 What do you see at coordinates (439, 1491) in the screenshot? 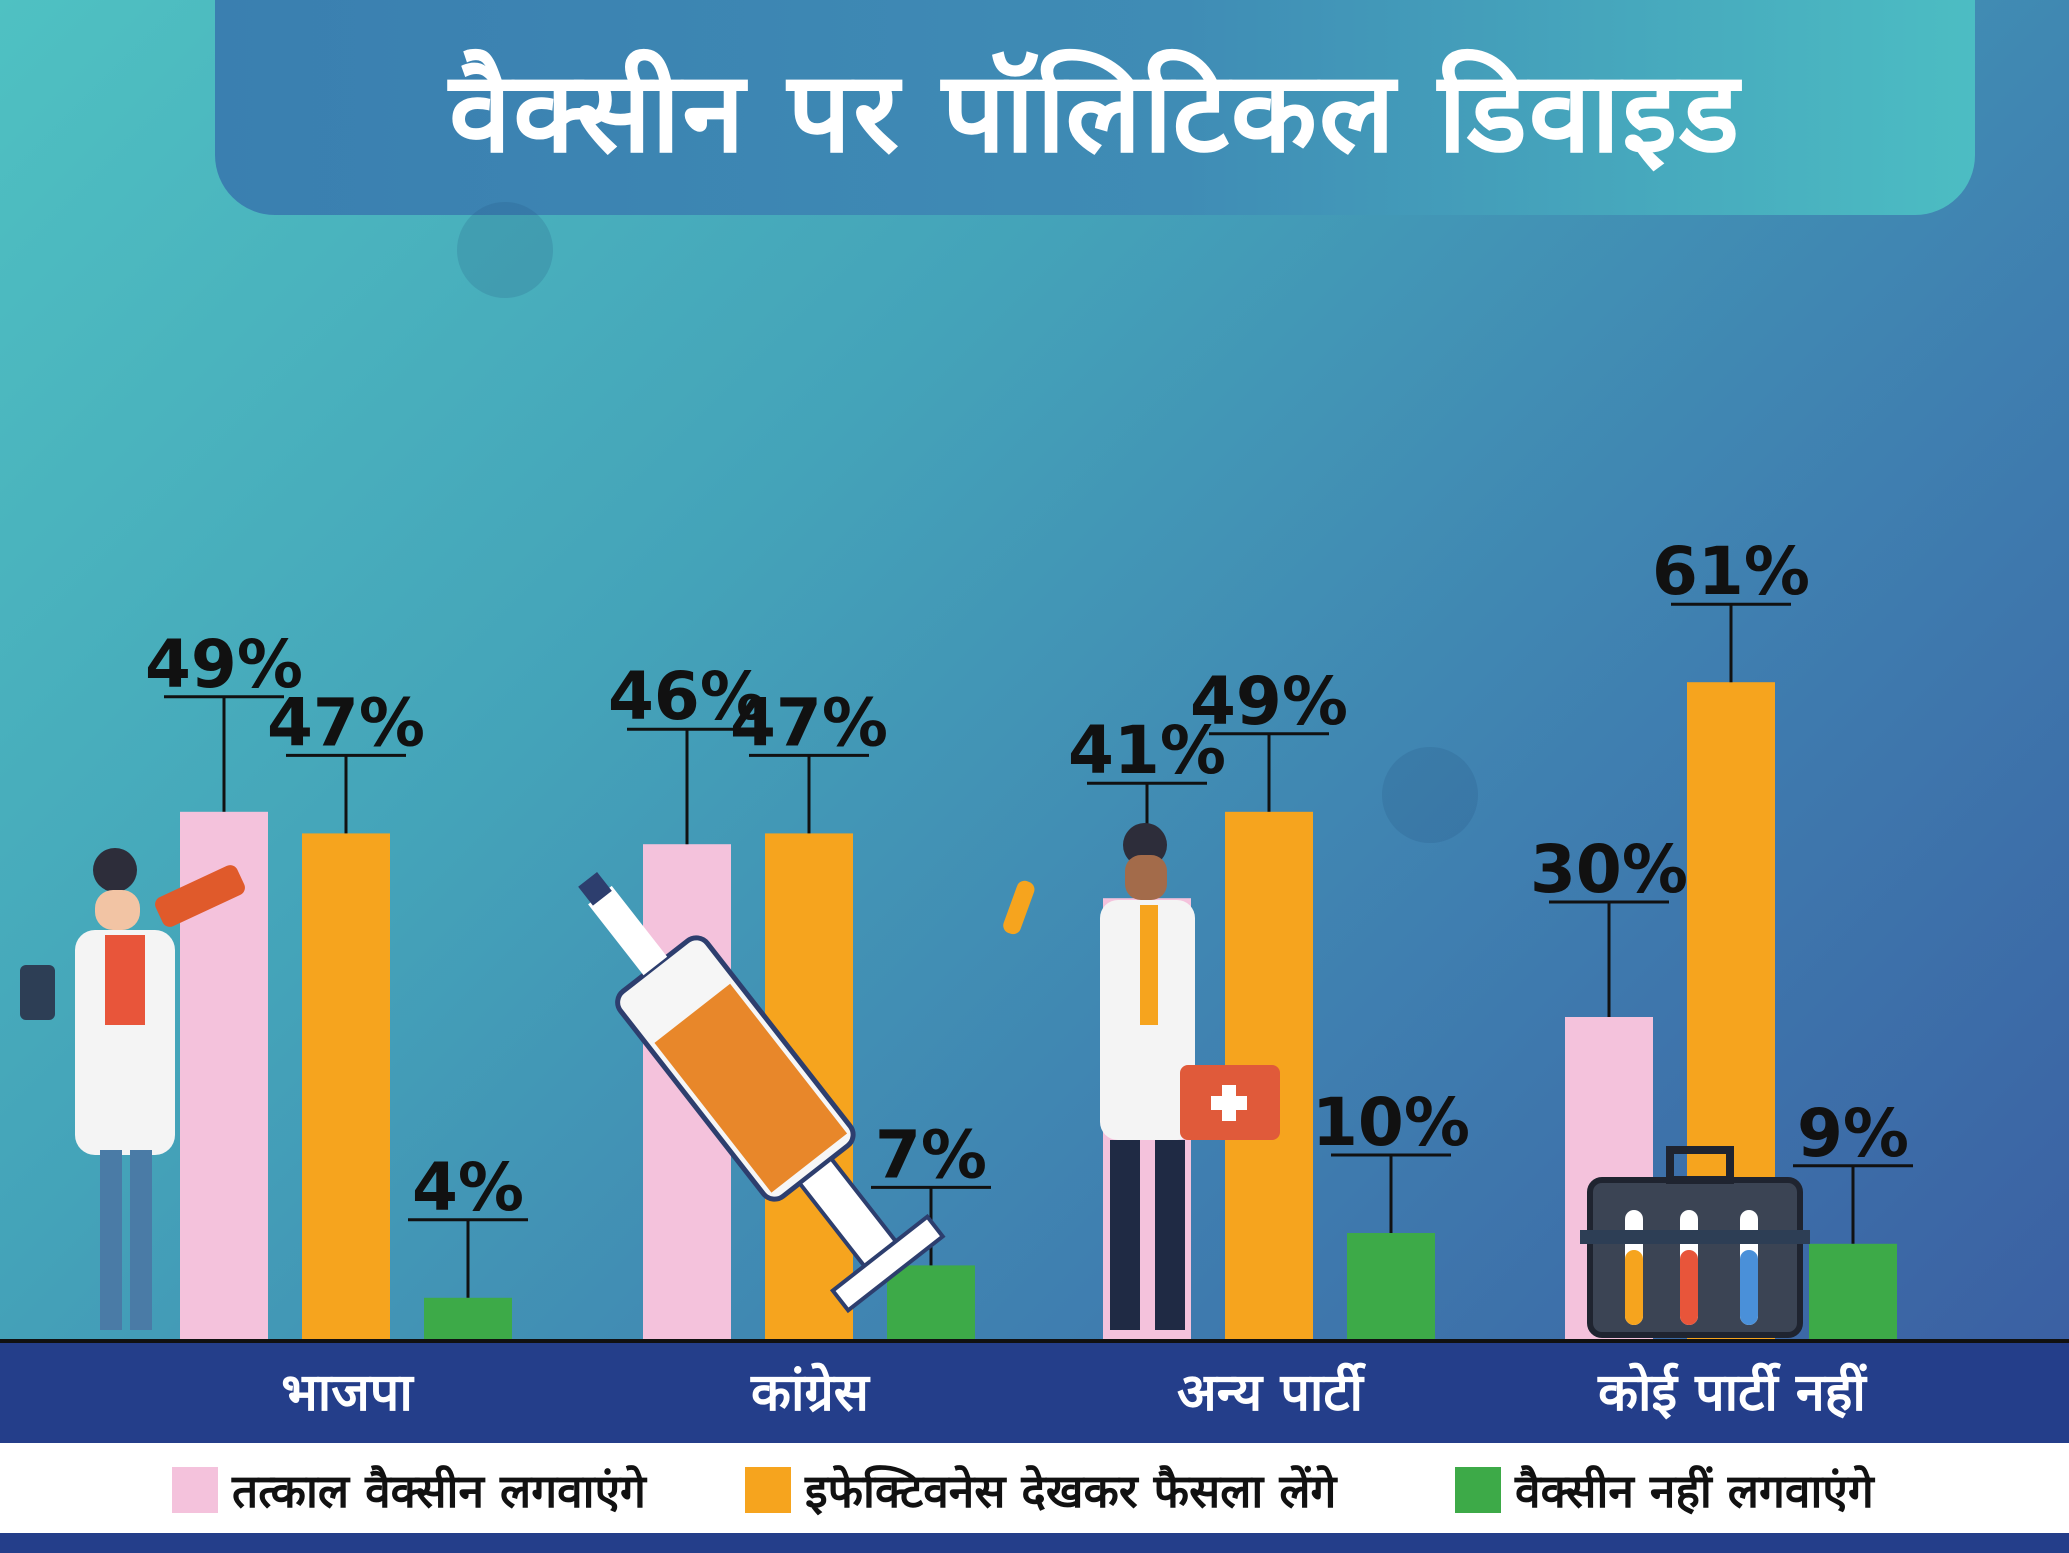
I see `legend-label: तत्काल वैक्सीन लगवाएंगे` at bounding box center [439, 1491].